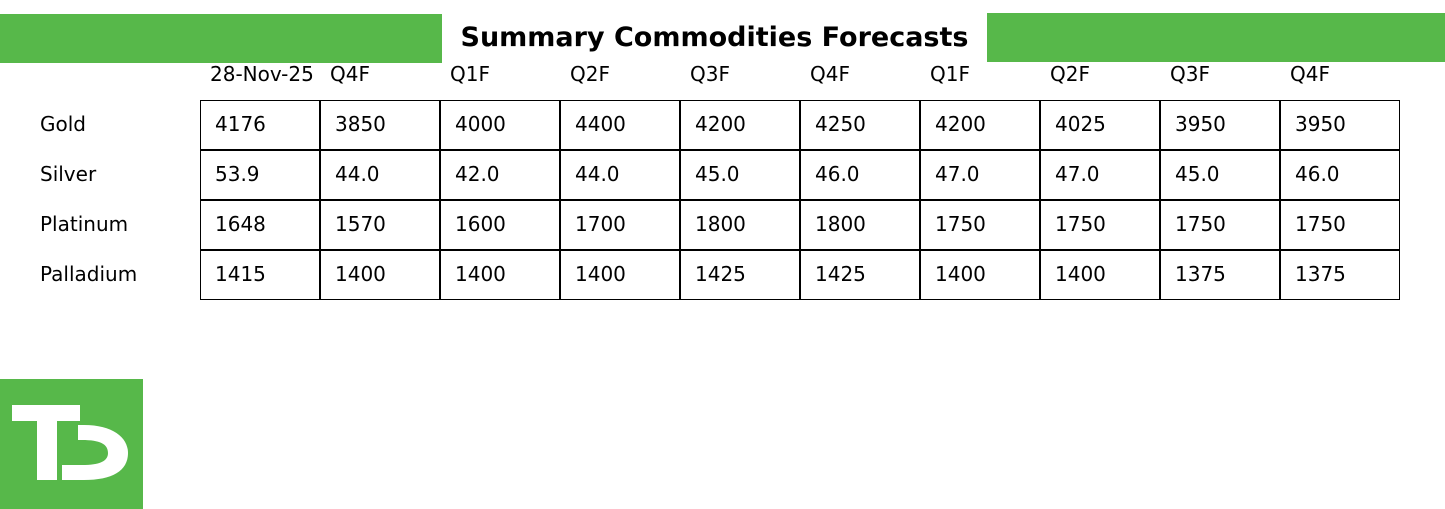 Image resolution: width=1445 pixels, height=509 pixels. I want to click on cell-value: 42.0, so click(477, 174).